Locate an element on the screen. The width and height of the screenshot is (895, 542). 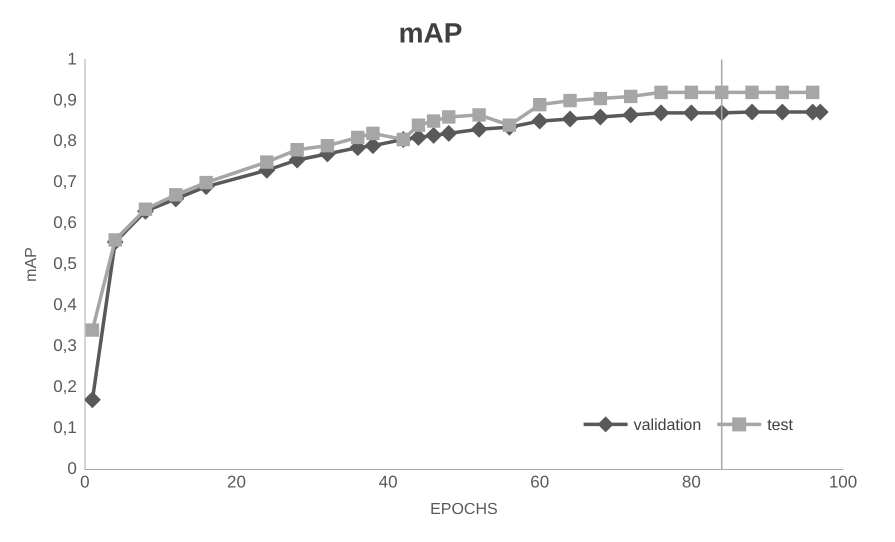
y-tick-label: 1 is located at coordinates (72, 58).